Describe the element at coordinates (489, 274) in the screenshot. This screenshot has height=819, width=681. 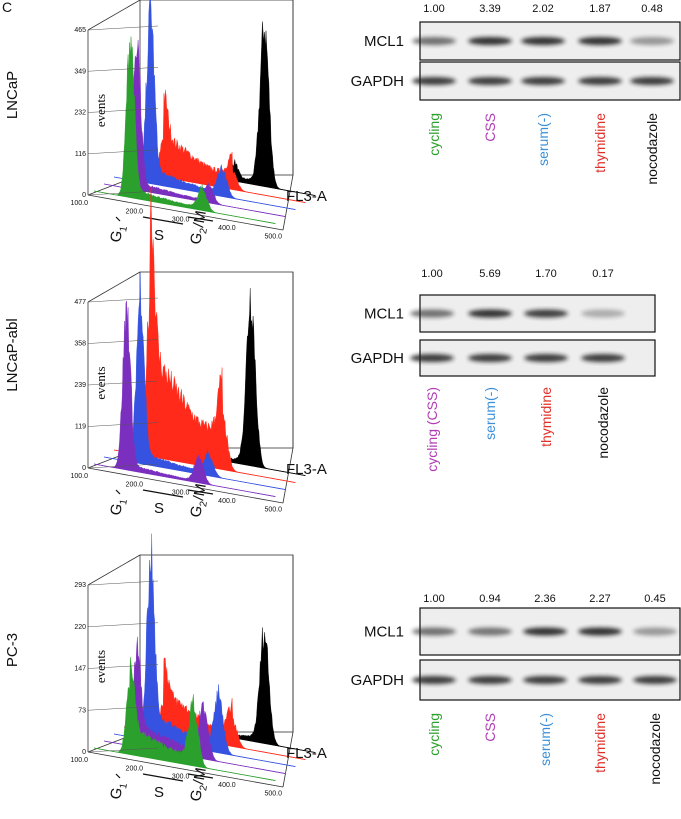
I see `quant-value: 5.69` at that location.